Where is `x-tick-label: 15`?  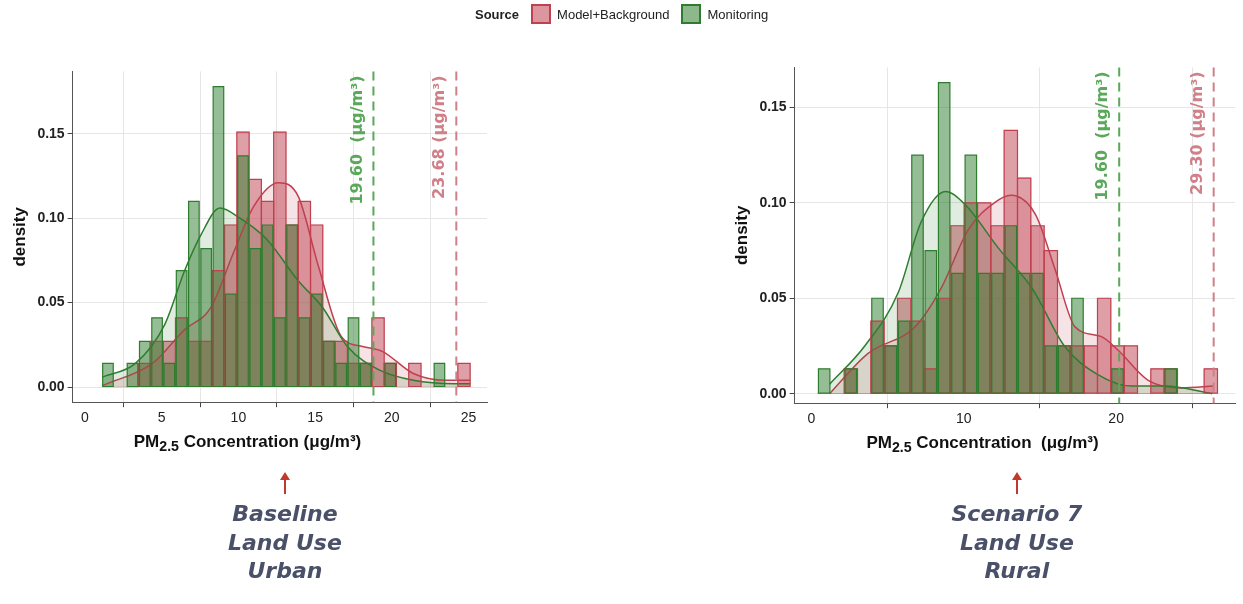 x-tick-label: 15 is located at coordinates (315, 417).